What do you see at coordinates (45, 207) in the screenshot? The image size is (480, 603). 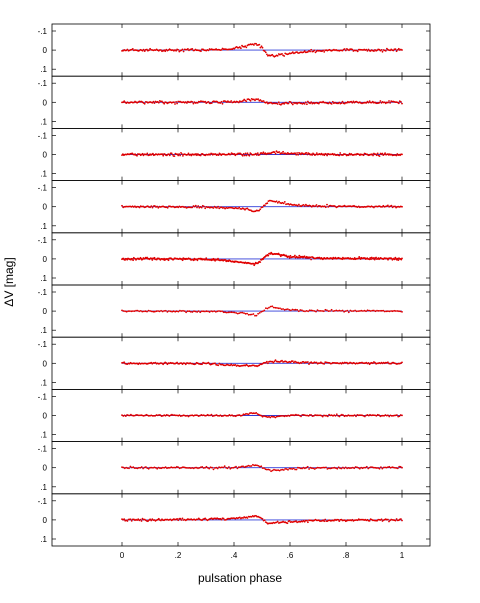 I see `y-tick-label: 0` at bounding box center [45, 207].